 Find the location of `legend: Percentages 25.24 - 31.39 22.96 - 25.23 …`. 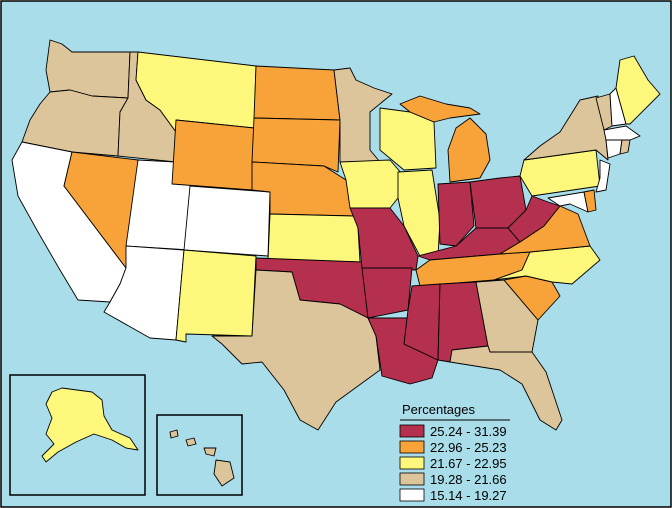

legend: Percentages 25.24 - 31.39 22.96 - 25.23 … is located at coordinates (454, 452).